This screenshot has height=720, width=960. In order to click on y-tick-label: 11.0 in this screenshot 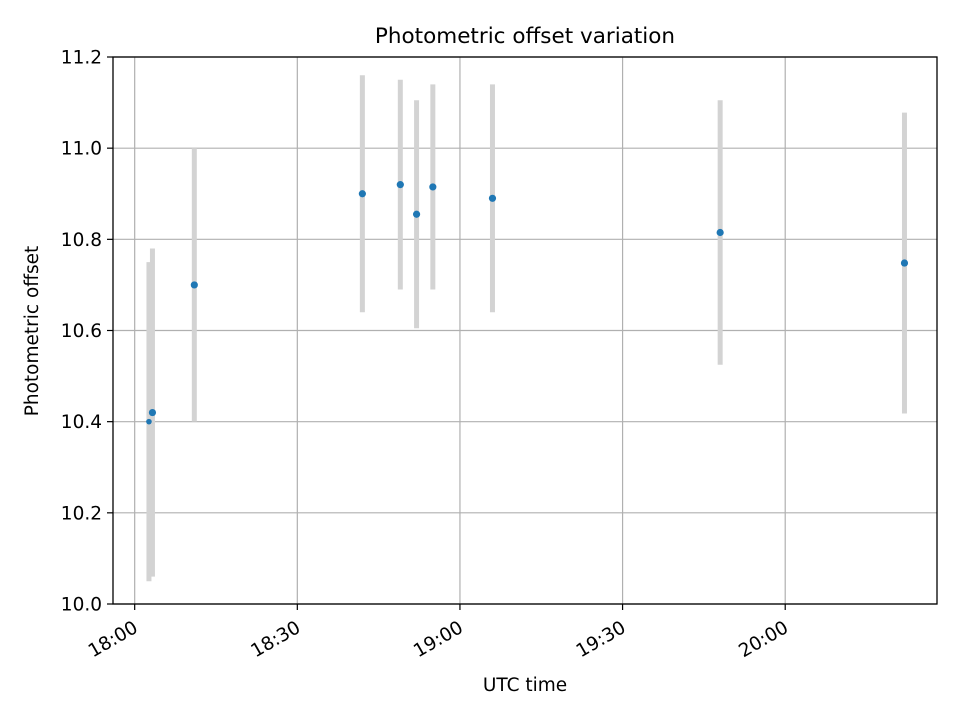, I will do `click(81, 149)`.